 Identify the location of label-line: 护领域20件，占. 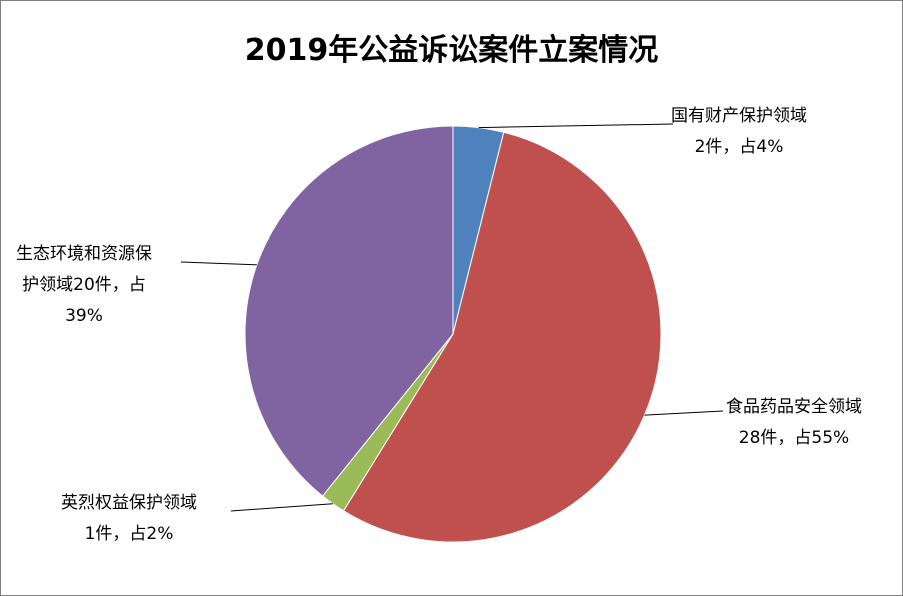
(84, 285).